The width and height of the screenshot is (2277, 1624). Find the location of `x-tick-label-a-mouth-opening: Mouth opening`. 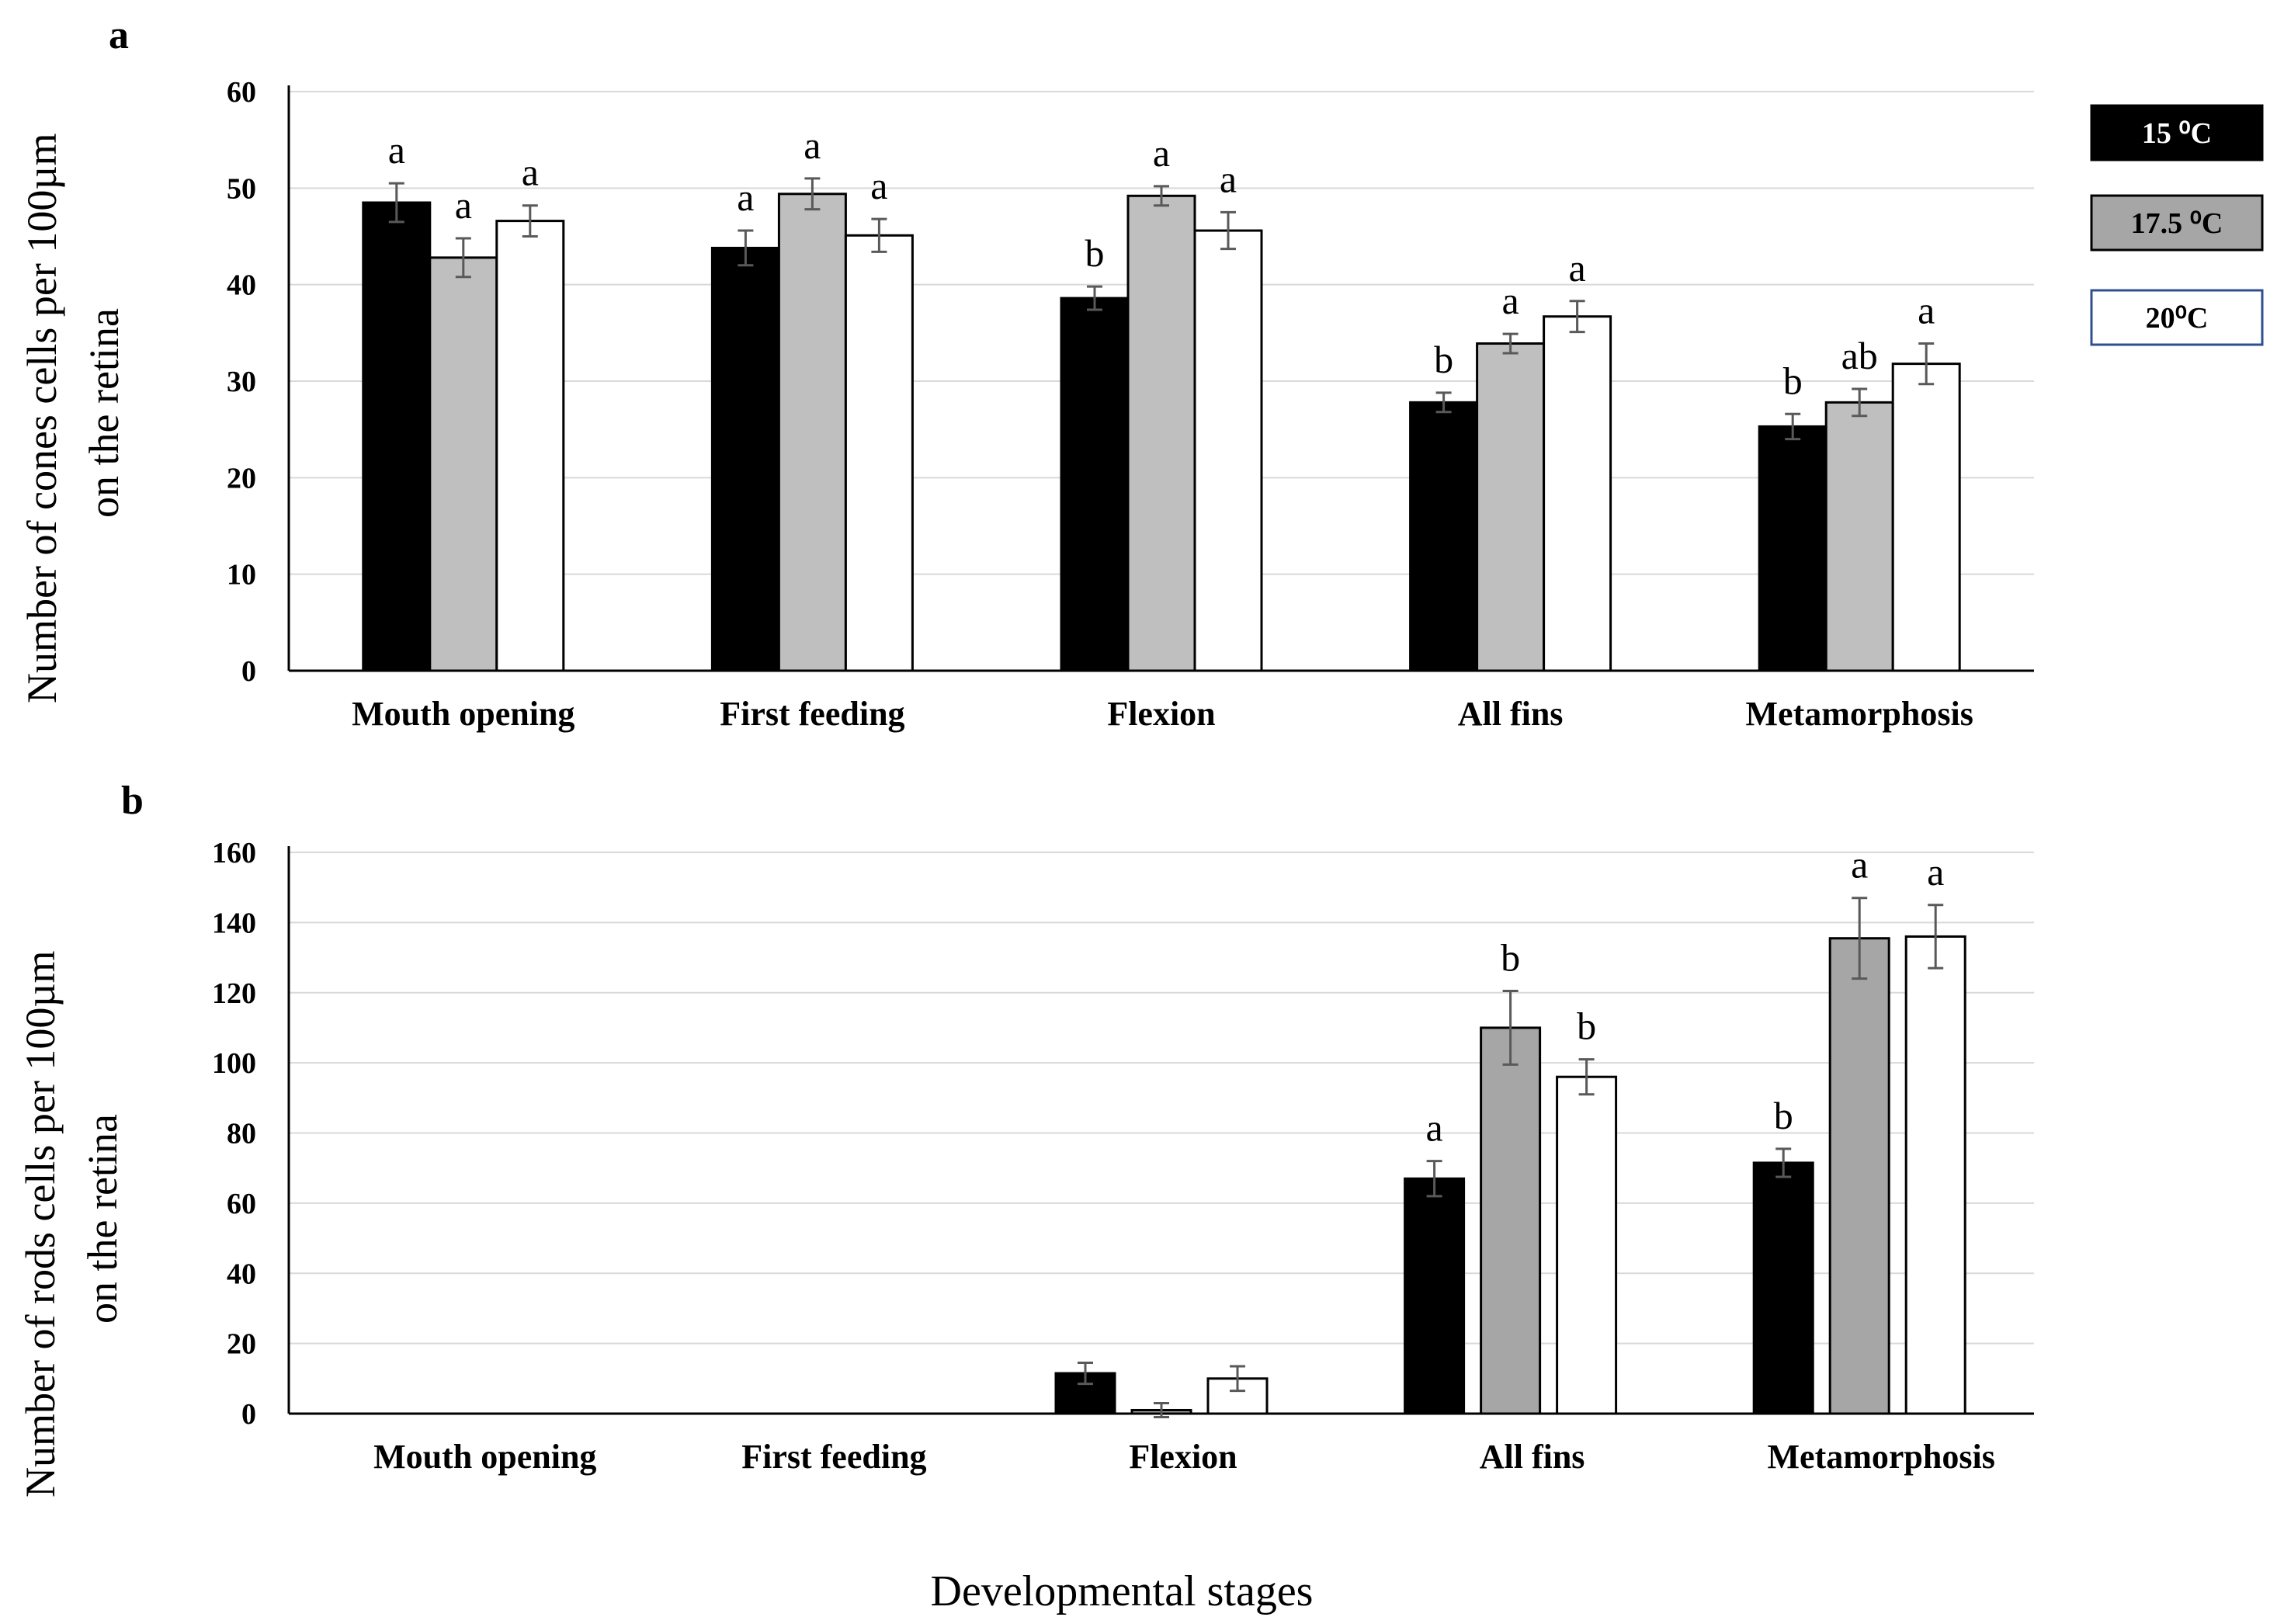

x-tick-label-a-mouth-opening: Mouth opening is located at coordinates (463, 714).